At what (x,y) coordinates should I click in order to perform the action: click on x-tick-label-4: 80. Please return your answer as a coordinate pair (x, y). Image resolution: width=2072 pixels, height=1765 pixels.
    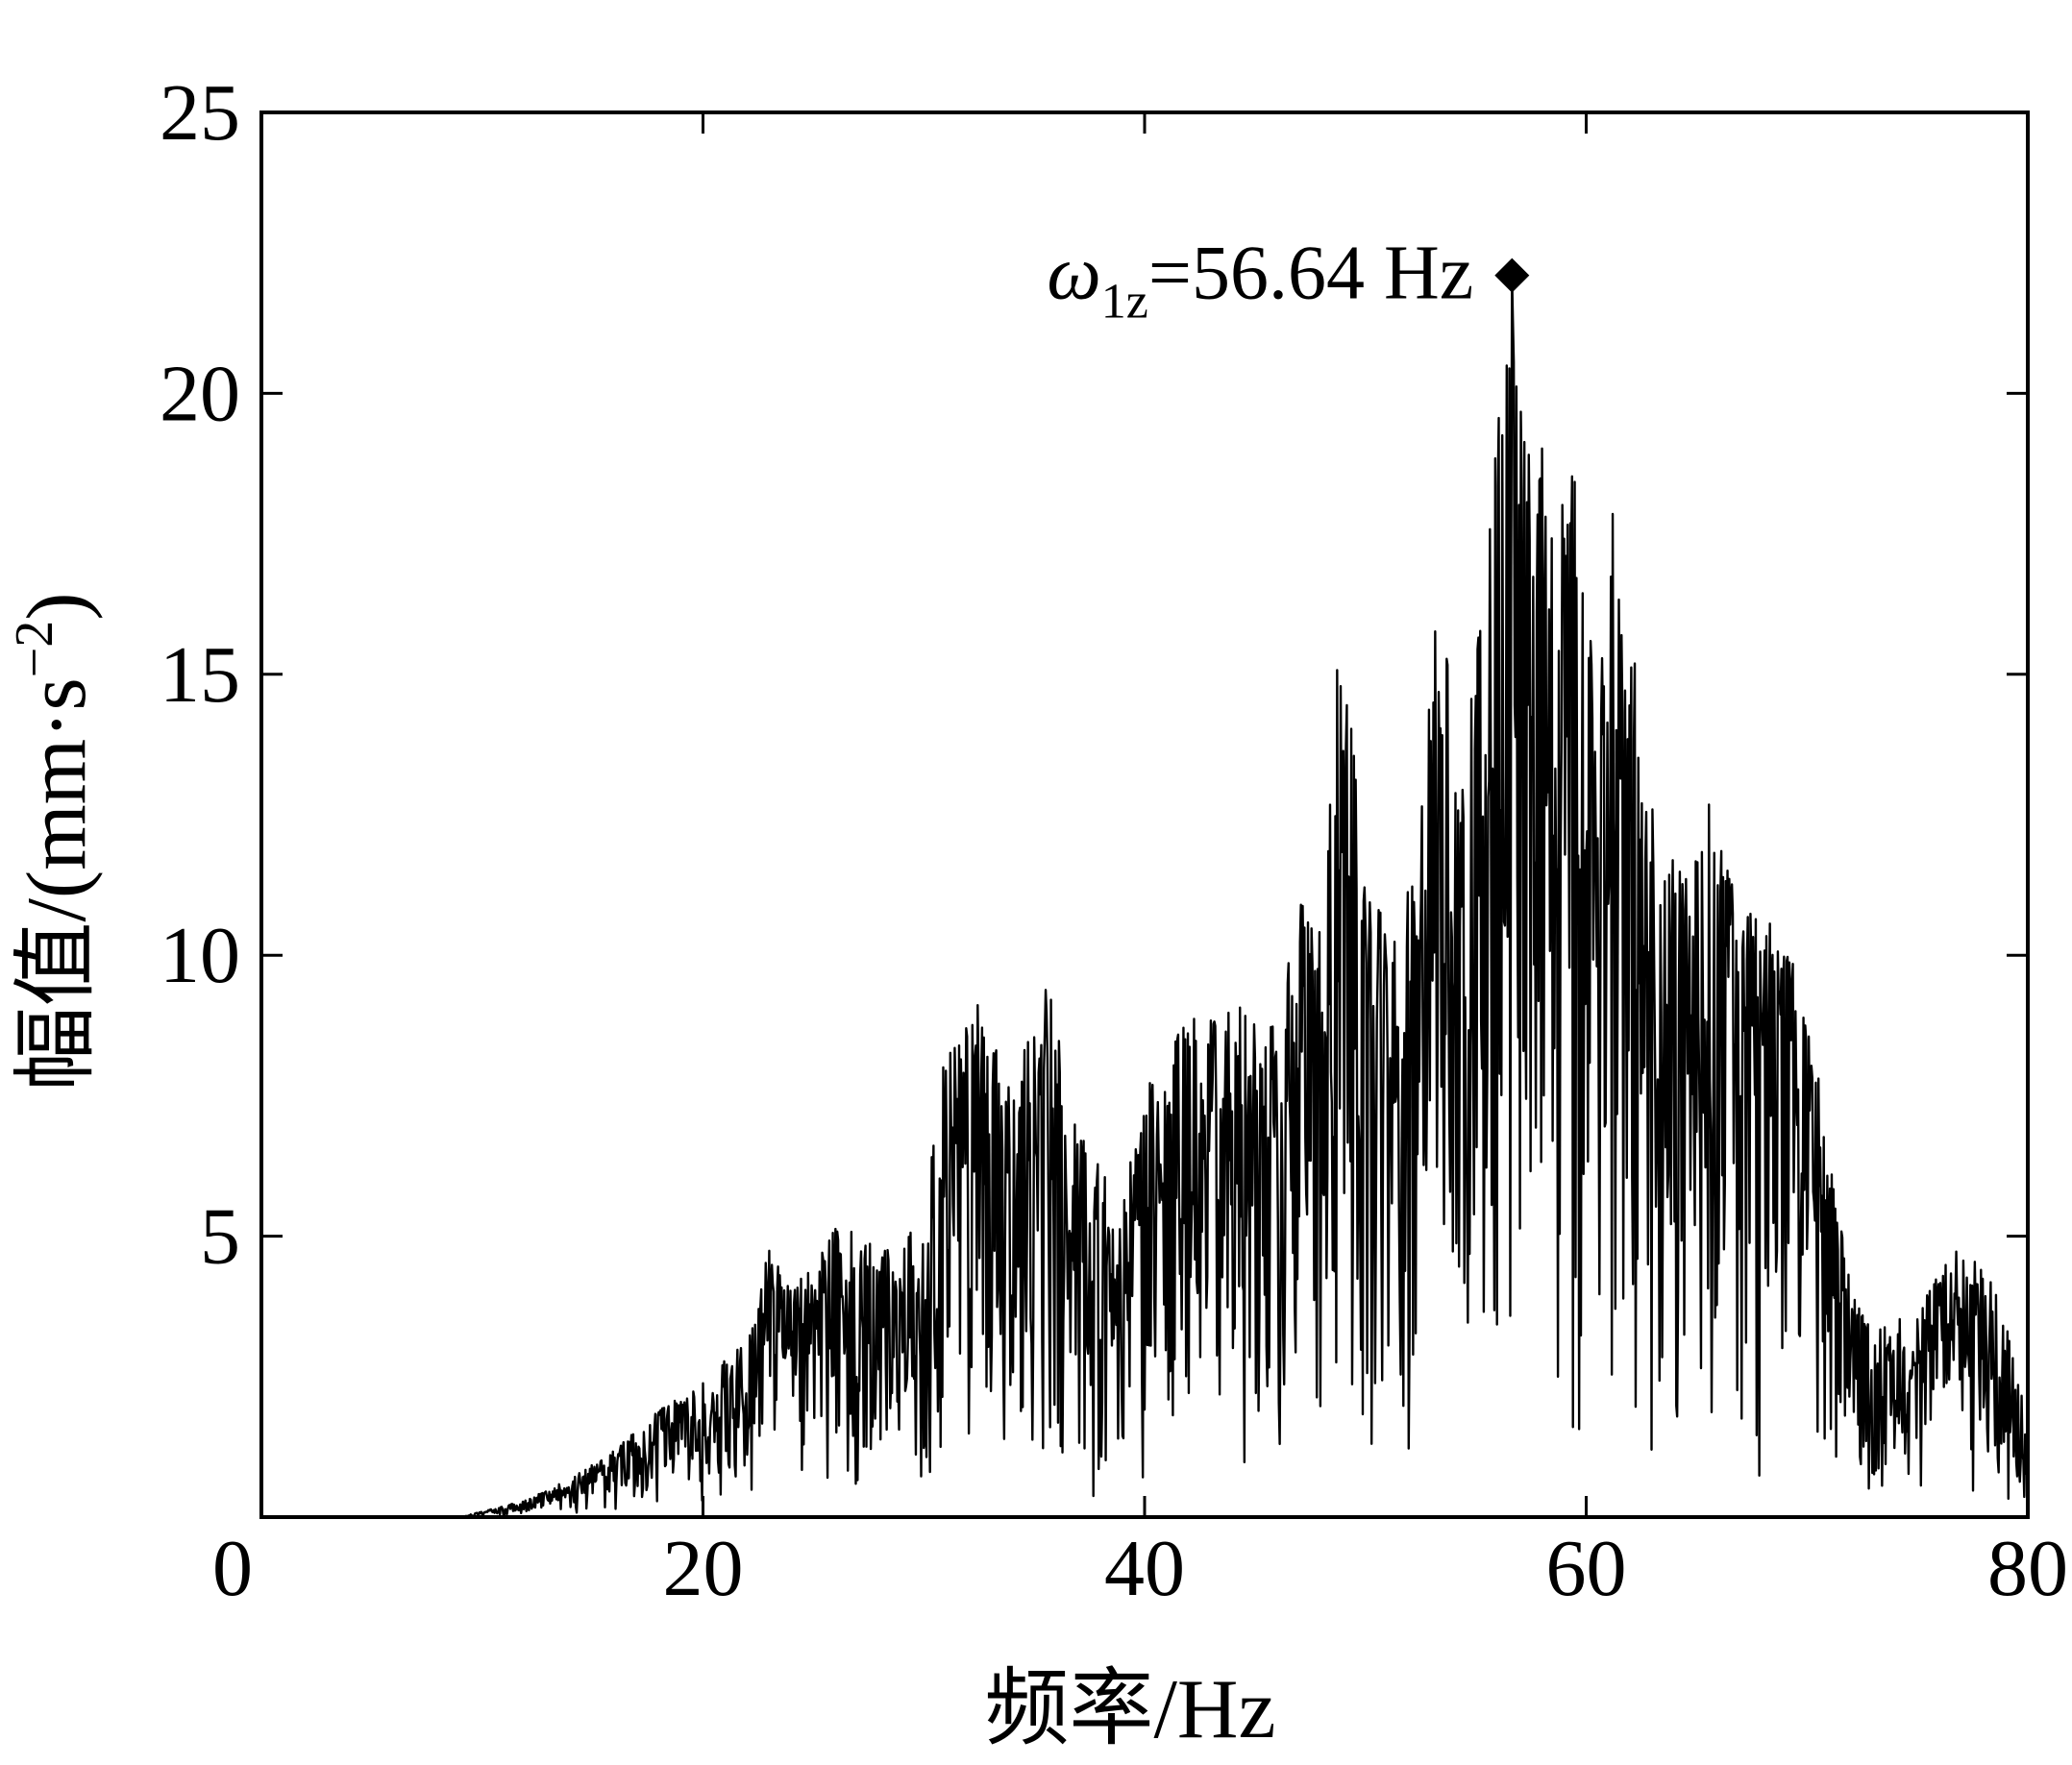
    Looking at the image, I should click on (2027, 1568).